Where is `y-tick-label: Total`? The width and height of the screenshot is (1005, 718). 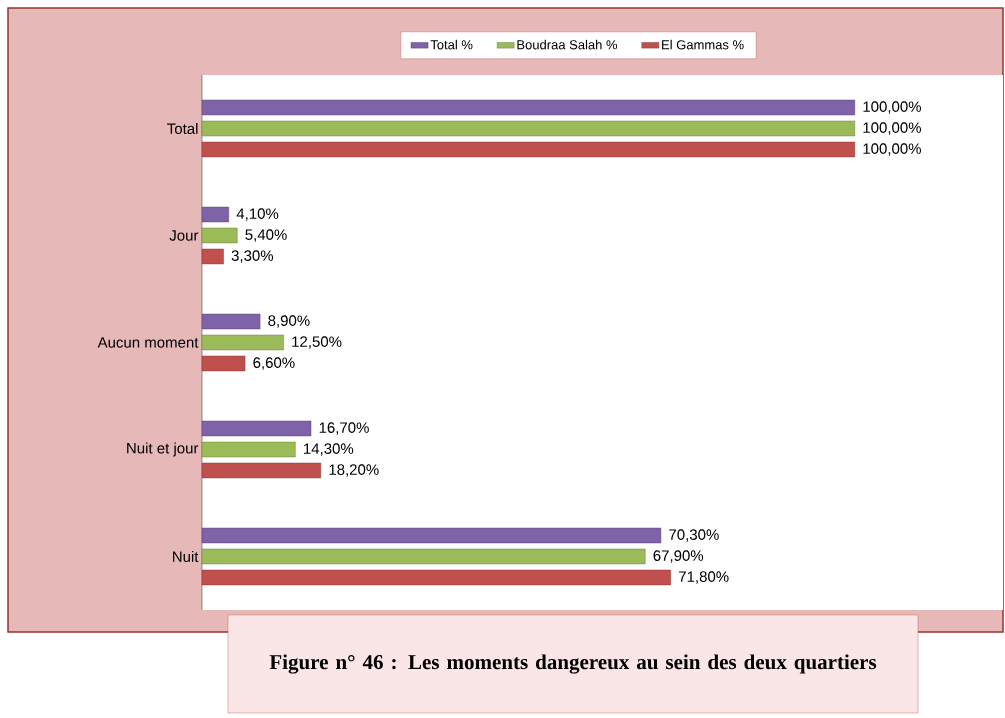 y-tick-label: Total is located at coordinates (182, 128).